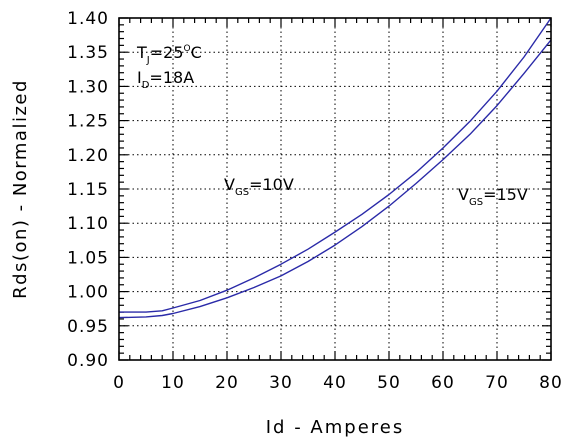 The height and width of the screenshot is (444, 564). I want to click on y-tick-label: 0.95, so click(88, 327).